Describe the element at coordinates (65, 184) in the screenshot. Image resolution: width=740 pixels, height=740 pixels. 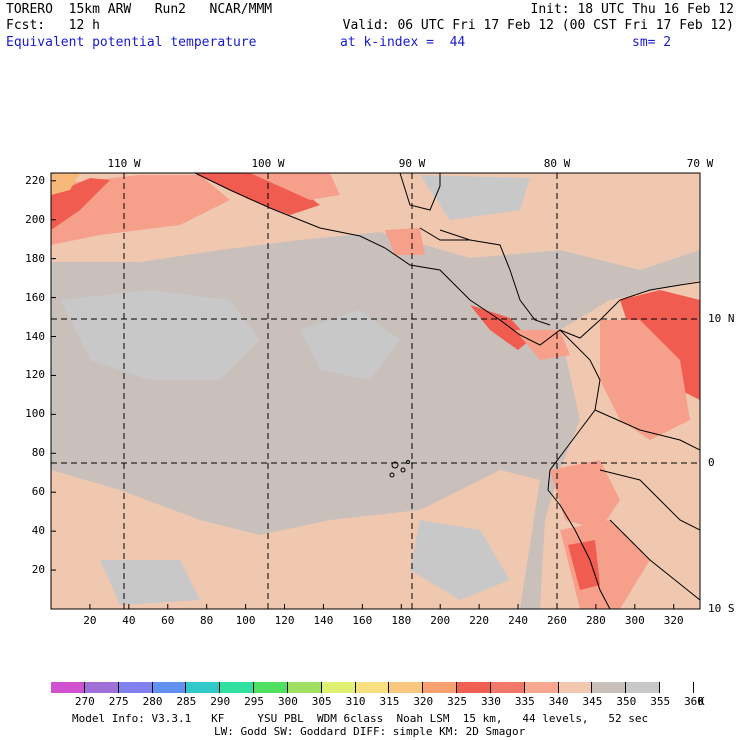
I see `field-orange-nw` at that location.